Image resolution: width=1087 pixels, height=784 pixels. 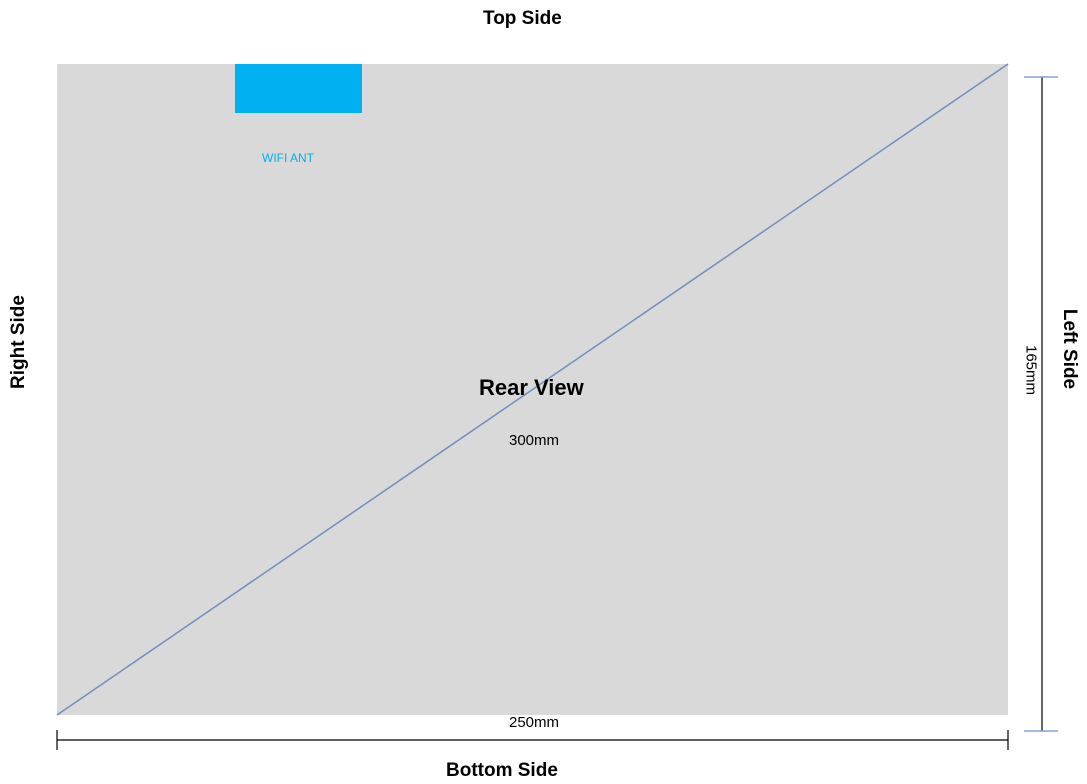 What do you see at coordinates (534, 440) in the screenshot?
I see `diagonal-dimension-label: 300mm` at bounding box center [534, 440].